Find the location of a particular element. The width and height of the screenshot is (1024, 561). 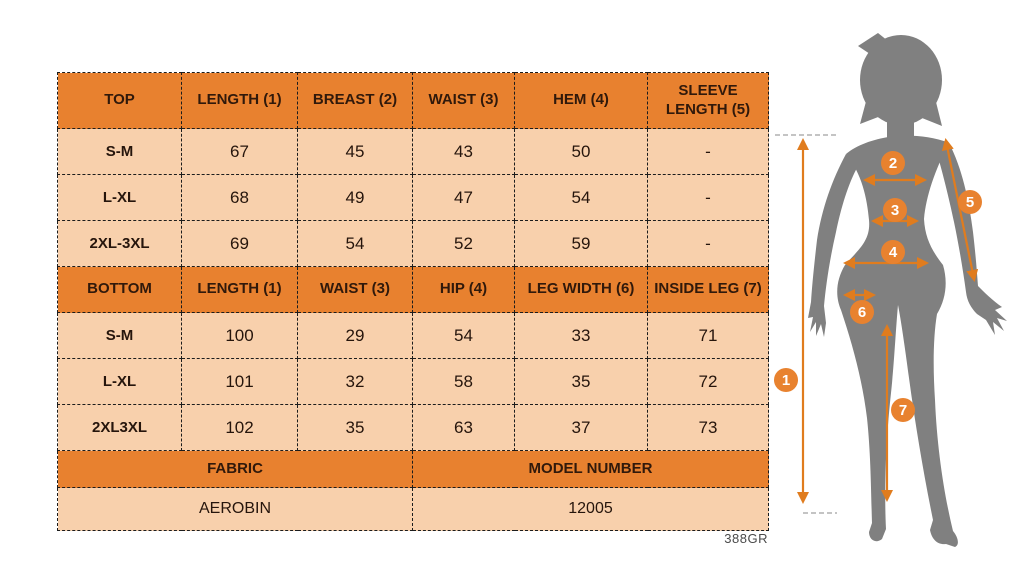

value-cell: 47 is located at coordinates (463, 197).